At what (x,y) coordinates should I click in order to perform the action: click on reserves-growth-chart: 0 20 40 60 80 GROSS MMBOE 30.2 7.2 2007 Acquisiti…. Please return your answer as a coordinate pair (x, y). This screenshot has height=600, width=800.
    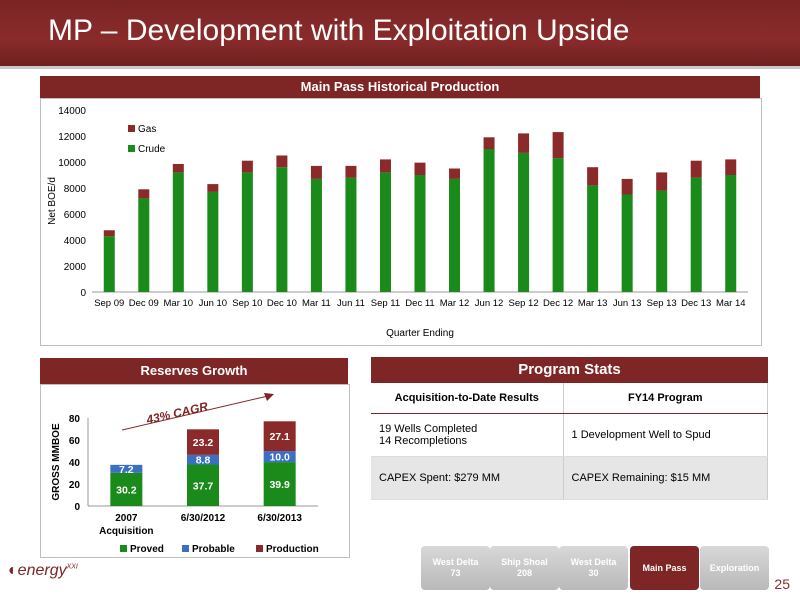
    Looking at the image, I should click on (185, 474).